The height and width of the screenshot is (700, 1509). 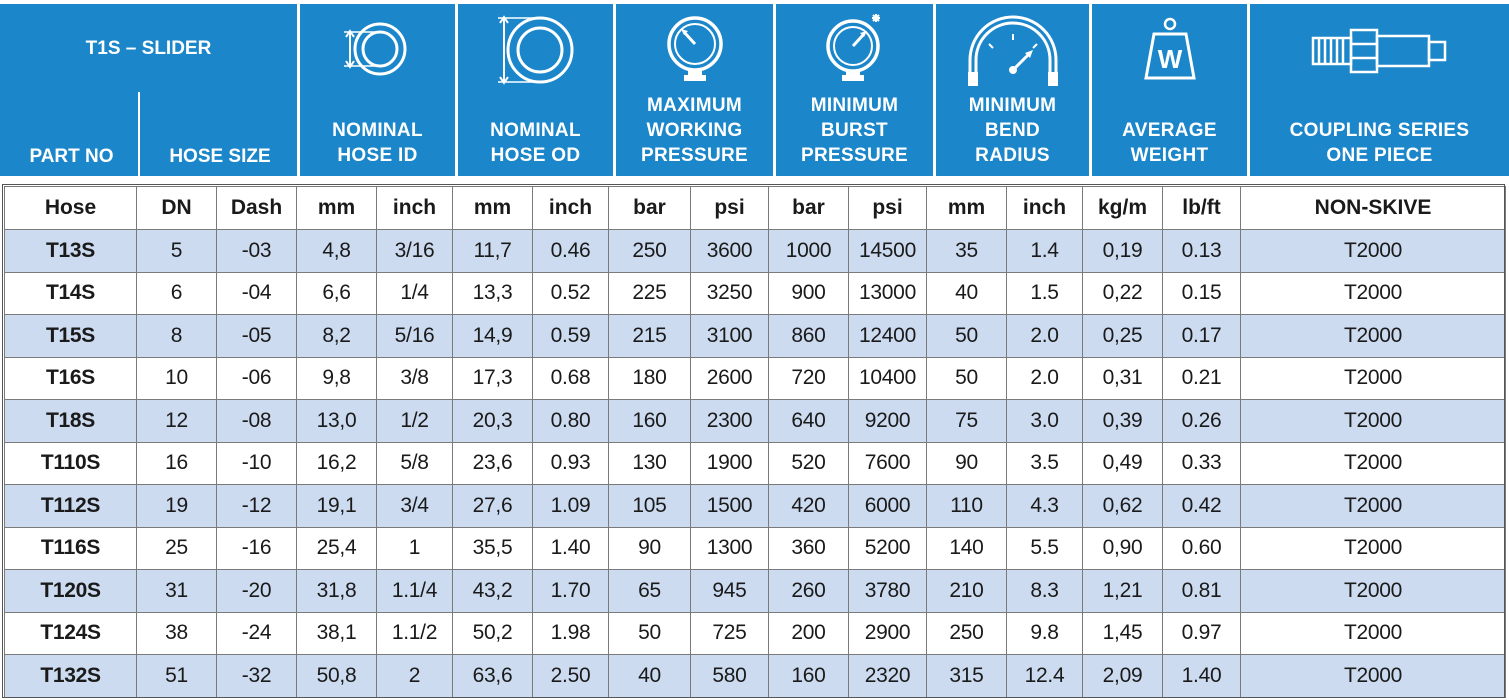 I want to click on table-cell: 2, so click(x=414, y=676).